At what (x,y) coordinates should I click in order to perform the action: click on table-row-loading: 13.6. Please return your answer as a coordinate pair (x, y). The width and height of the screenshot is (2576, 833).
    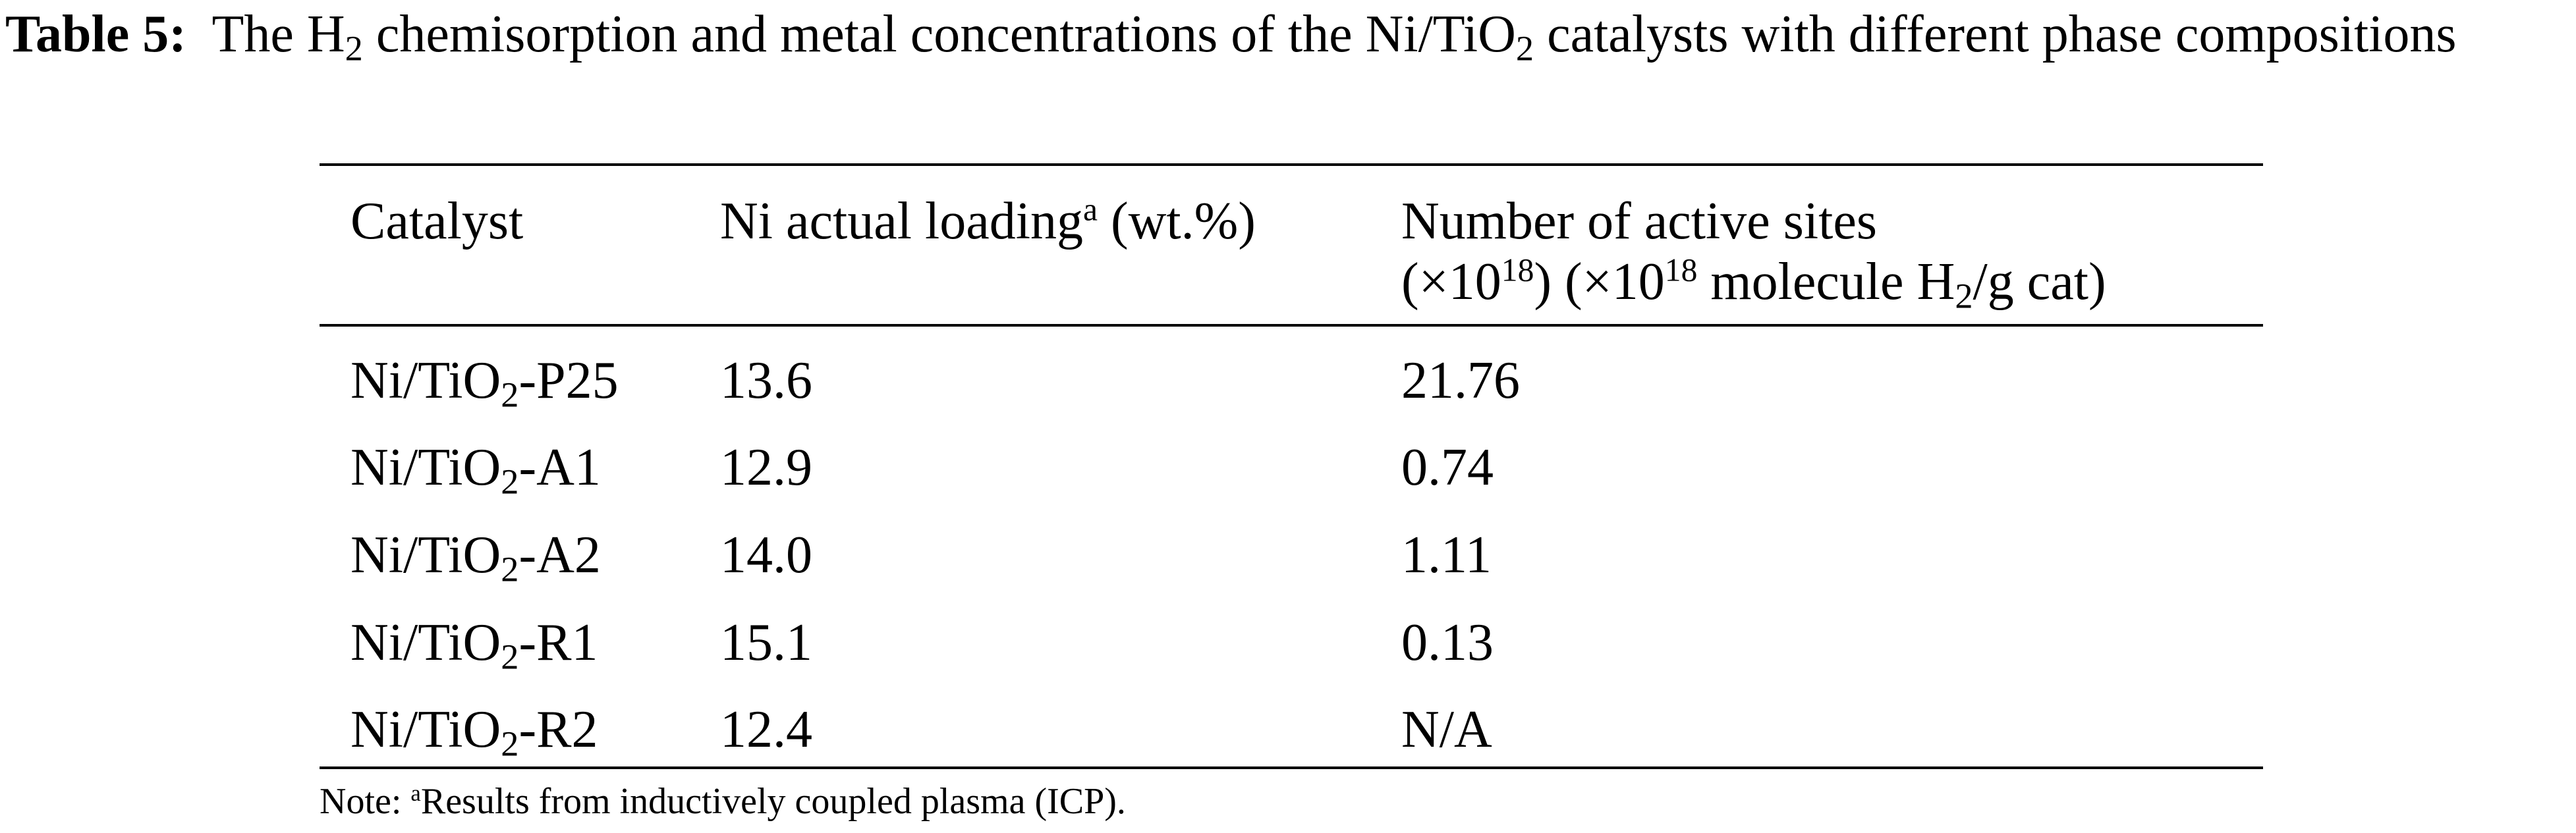
    Looking at the image, I should click on (766, 381).